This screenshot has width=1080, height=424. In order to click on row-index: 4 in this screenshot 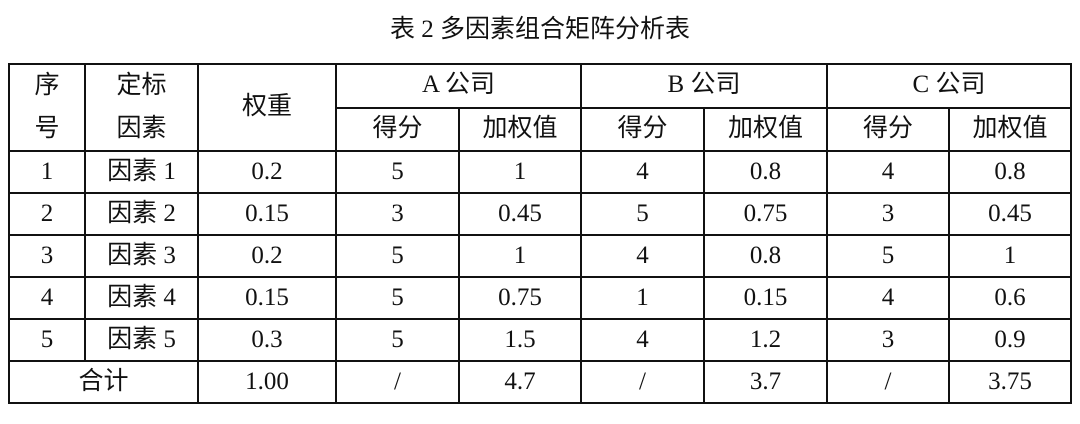, I will do `click(47, 298)`.